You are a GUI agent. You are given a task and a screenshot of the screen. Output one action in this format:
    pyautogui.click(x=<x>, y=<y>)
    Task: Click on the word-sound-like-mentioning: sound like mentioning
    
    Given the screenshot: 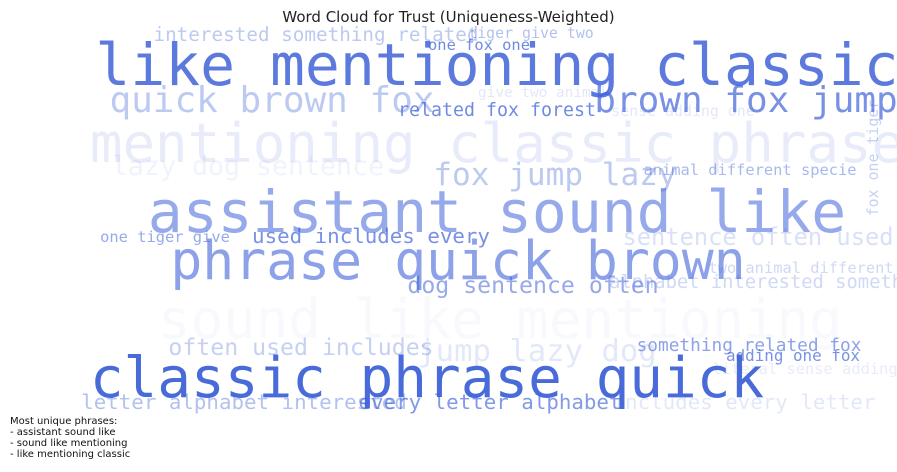 What is the action you would take?
    pyautogui.click(x=500, y=319)
    